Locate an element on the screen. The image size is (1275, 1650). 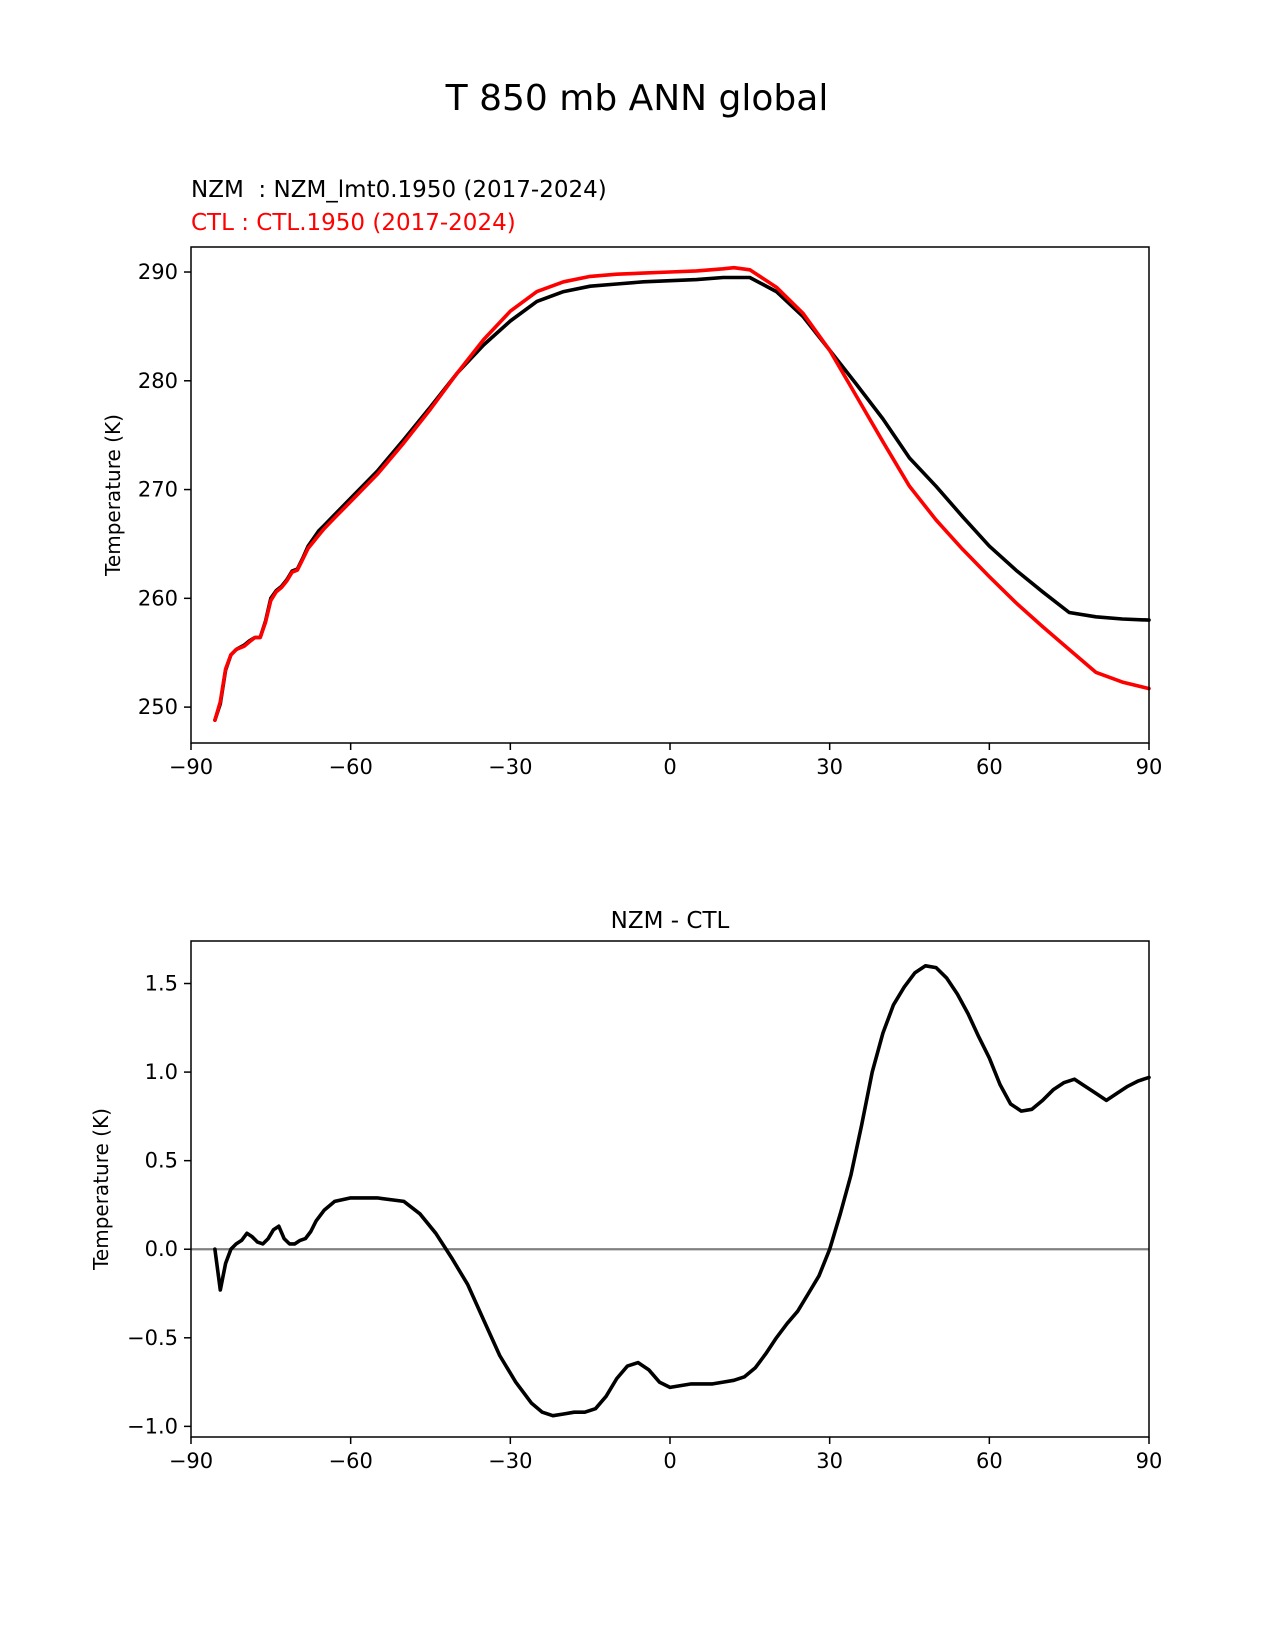
legend-entry-ctl: CTL : CTL.1950 (2017-2024) is located at coordinates (353, 223).